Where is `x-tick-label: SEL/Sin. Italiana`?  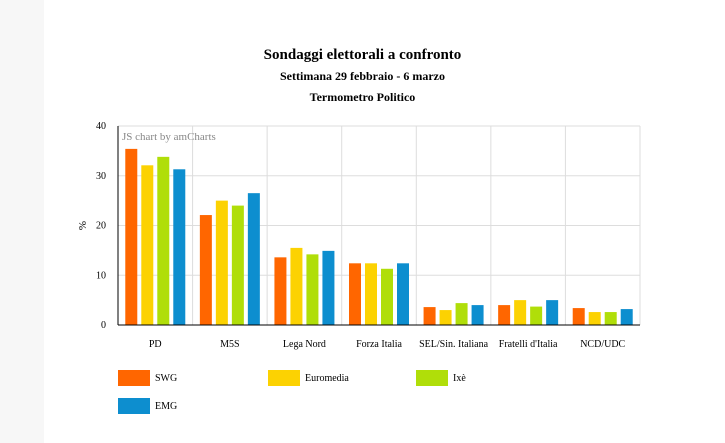
x-tick-label: SEL/Sin. Italiana is located at coordinates (453, 344).